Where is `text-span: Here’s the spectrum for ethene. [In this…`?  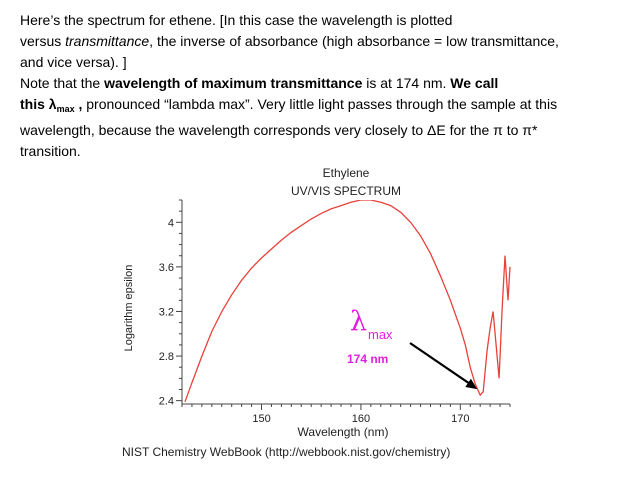
text-span: Here’s the spectrum for ethene. [In this… is located at coordinates (236, 20).